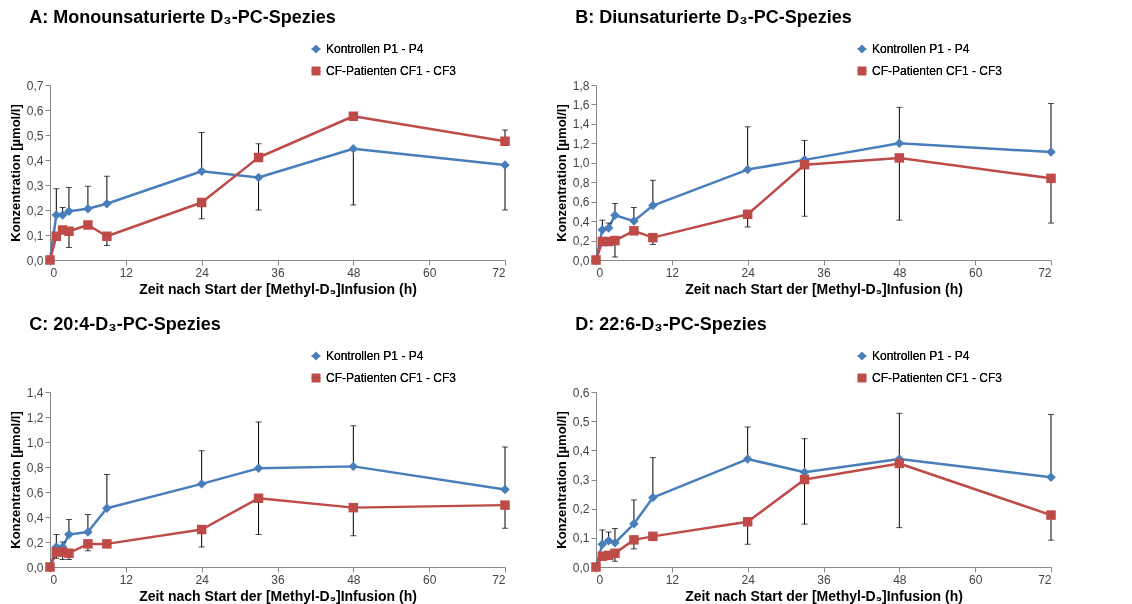 This screenshot has height=604, width=1132. Describe the element at coordinates (581, 143) in the screenshot. I see `y-tick-label: 1,2` at that location.